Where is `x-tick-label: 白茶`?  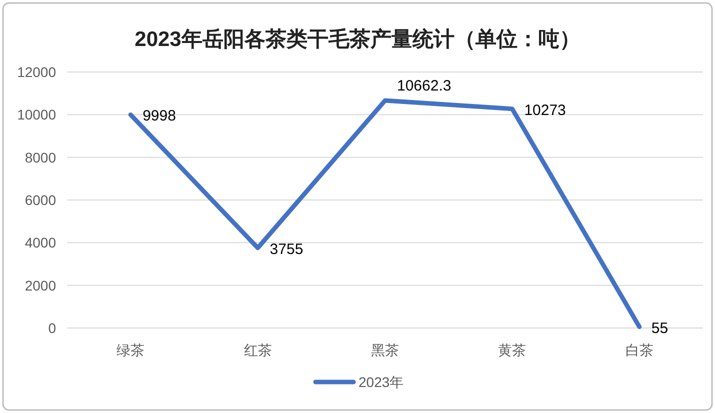
x-tick-label: 白茶 is located at coordinates (639, 350).